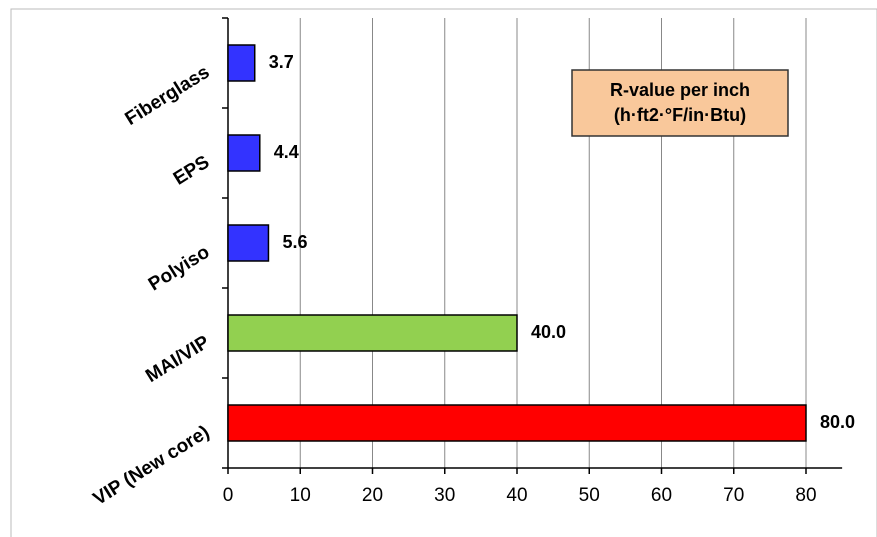 Image resolution: width=877 pixels, height=537 pixels. Describe the element at coordinates (281, 62) in the screenshot. I see `value-label: 3.7` at that location.